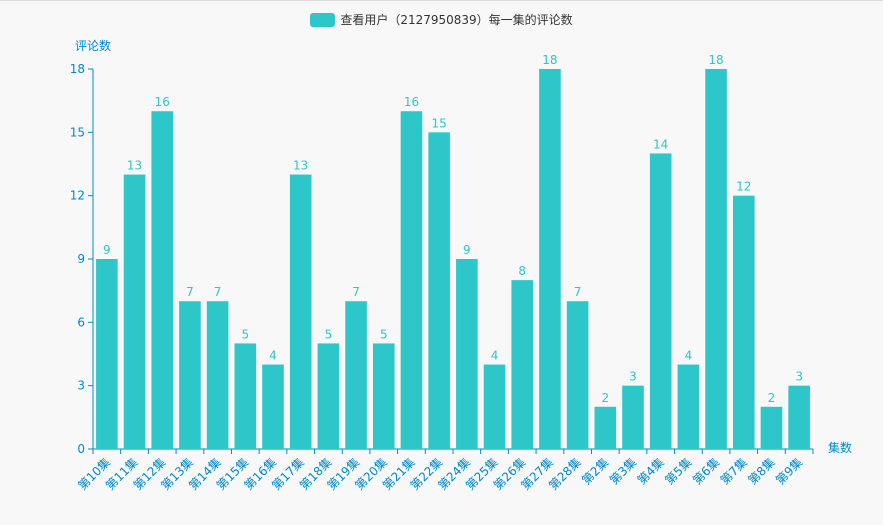 Image resolution: width=883 pixels, height=525 pixels. What do you see at coordinates (81, 449) in the screenshot?
I see `y-tick-label: 0` at bounding box center [81, 449].